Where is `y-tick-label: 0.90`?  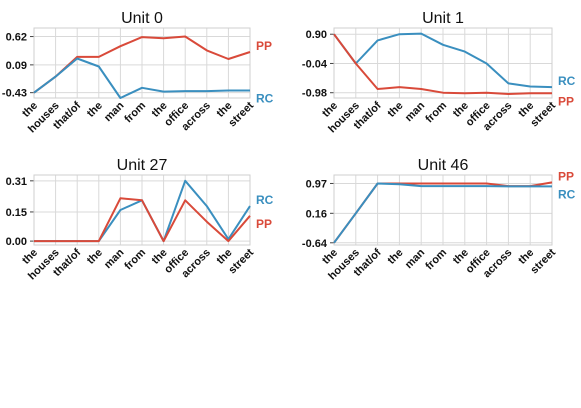
y-tick-label: 0.90 is located at coordinates (316, 35).